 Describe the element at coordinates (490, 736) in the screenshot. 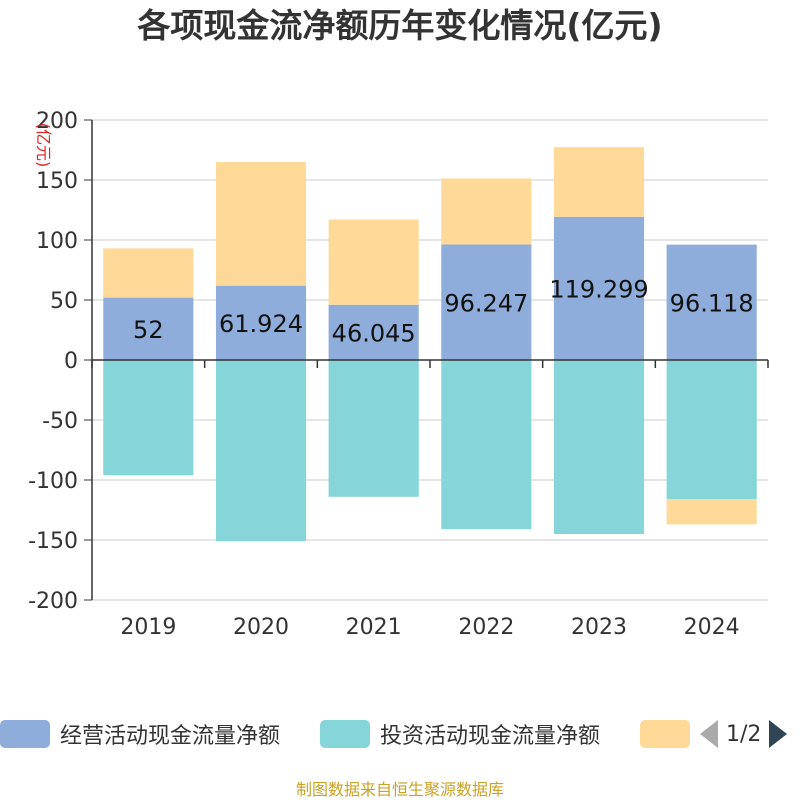

I see `legend-label-investing: 投资活动现金流量净额` at that location.